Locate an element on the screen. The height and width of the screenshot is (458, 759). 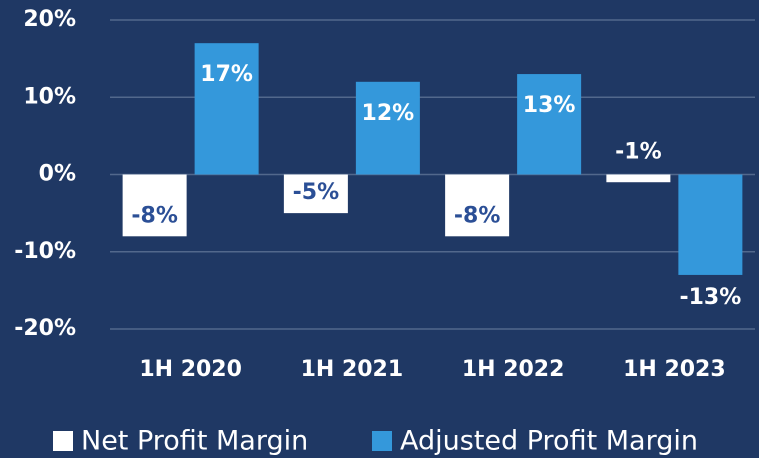
data-label: -5% is located at coordinates (316, 192).